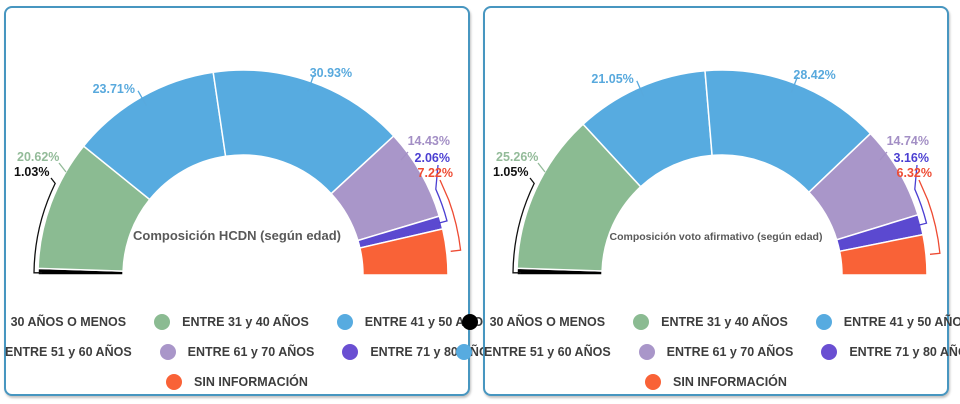  I want to click on segment-label: 2.06%, so click(432, 158).